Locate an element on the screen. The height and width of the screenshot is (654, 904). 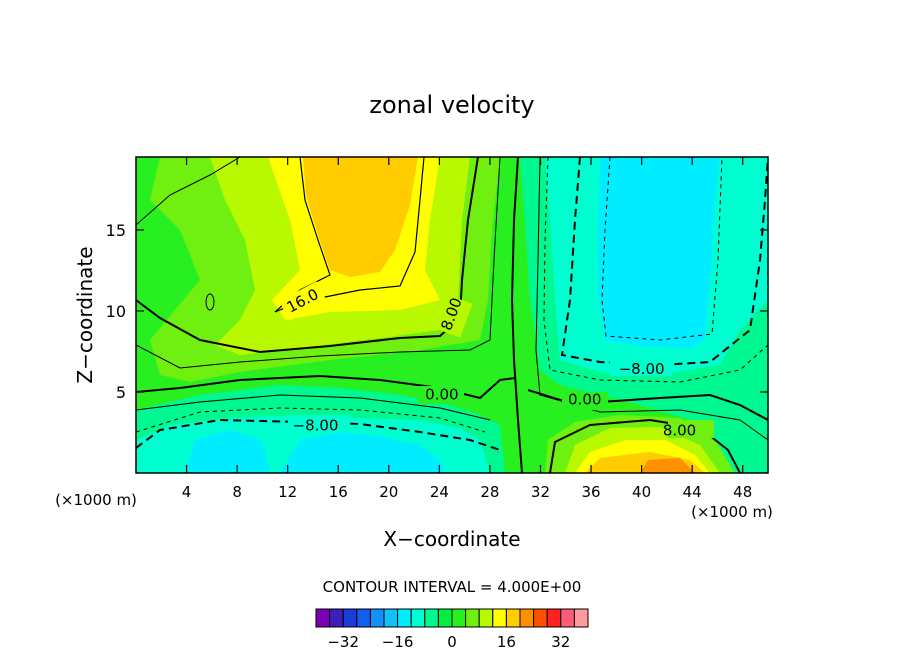
contour-label-backgrounds is located at coordinates (496, 359).